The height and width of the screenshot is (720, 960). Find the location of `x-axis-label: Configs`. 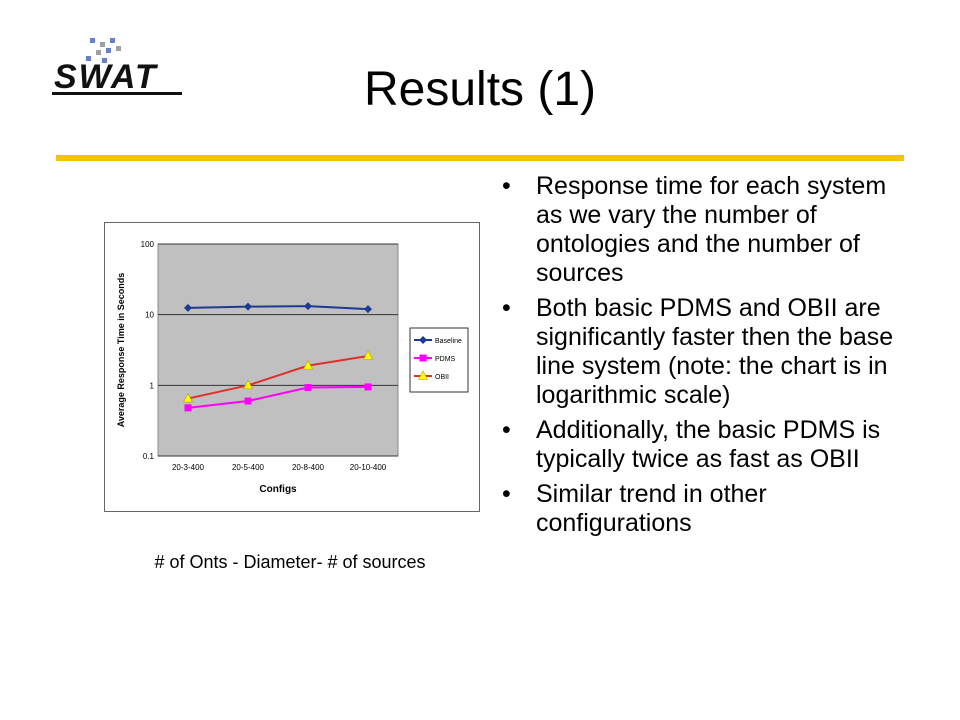

x-axis-label: Configs is located at coordinates (278, 489).